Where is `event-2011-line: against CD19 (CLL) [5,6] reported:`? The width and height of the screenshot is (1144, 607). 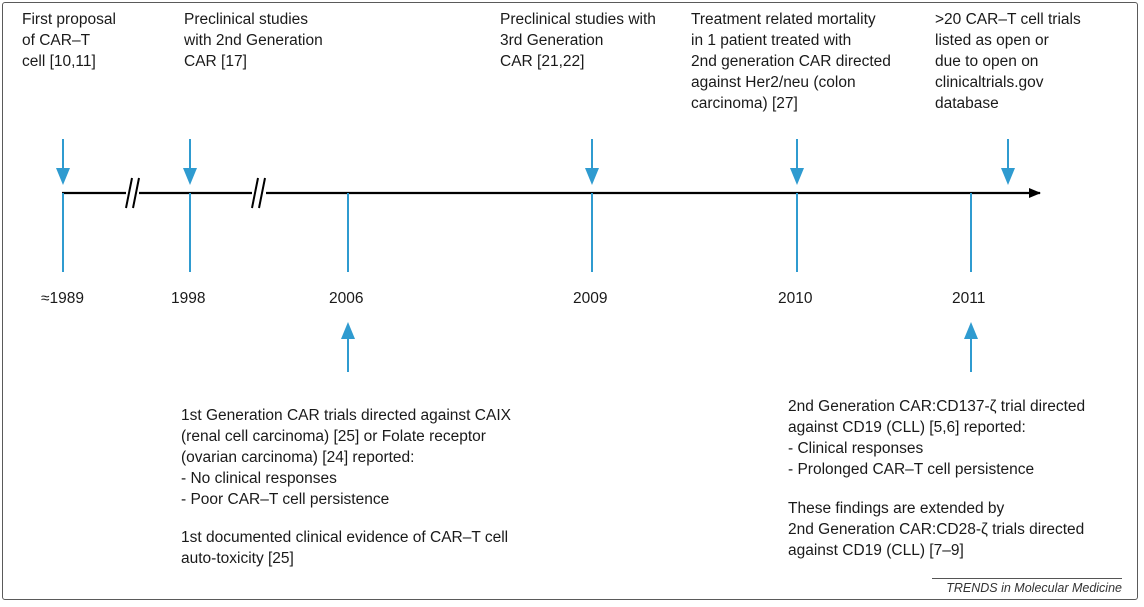
event-2011-line: against CD19 (CLL) [5,6] reported: is located at coordinates (907, 427).